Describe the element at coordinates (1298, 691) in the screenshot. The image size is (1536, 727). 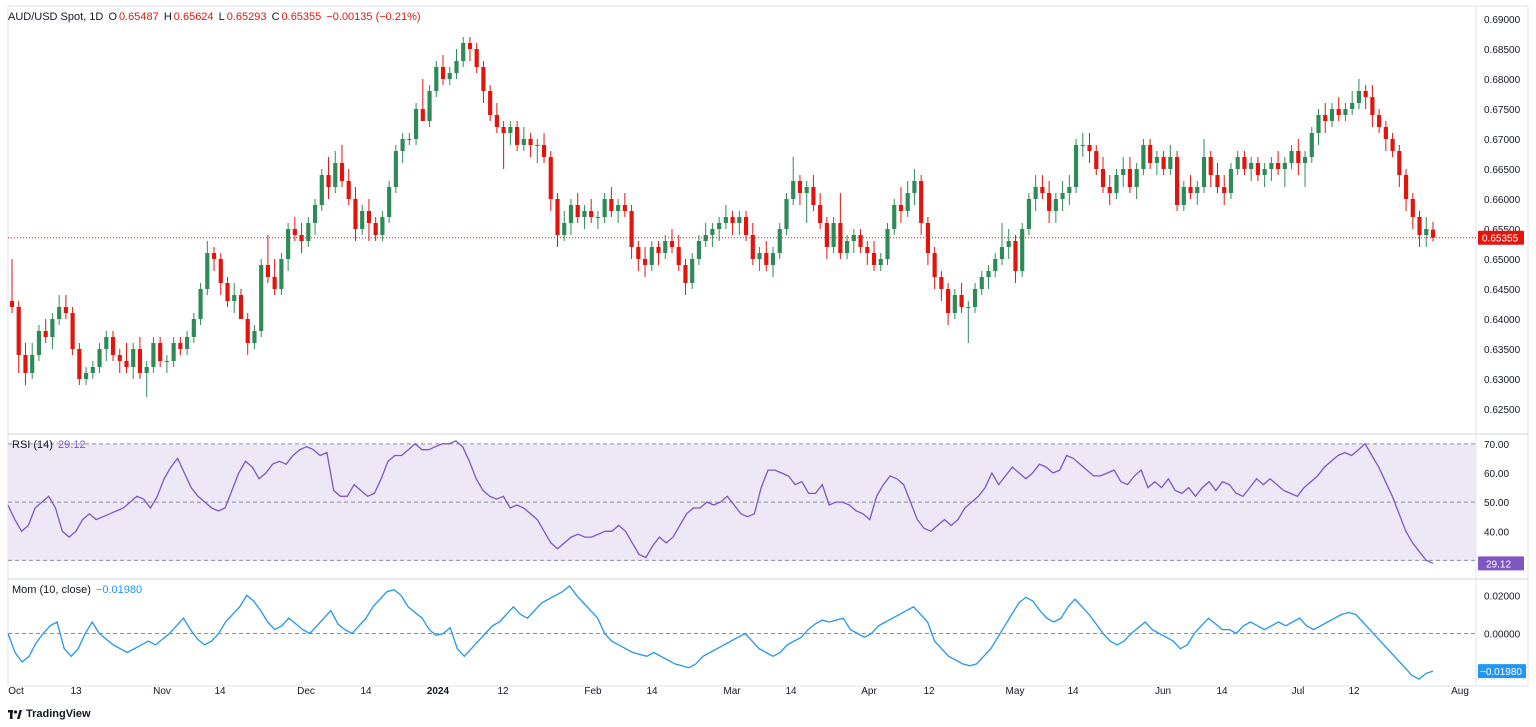
I see `time-axis-tick: Jul` at that location.